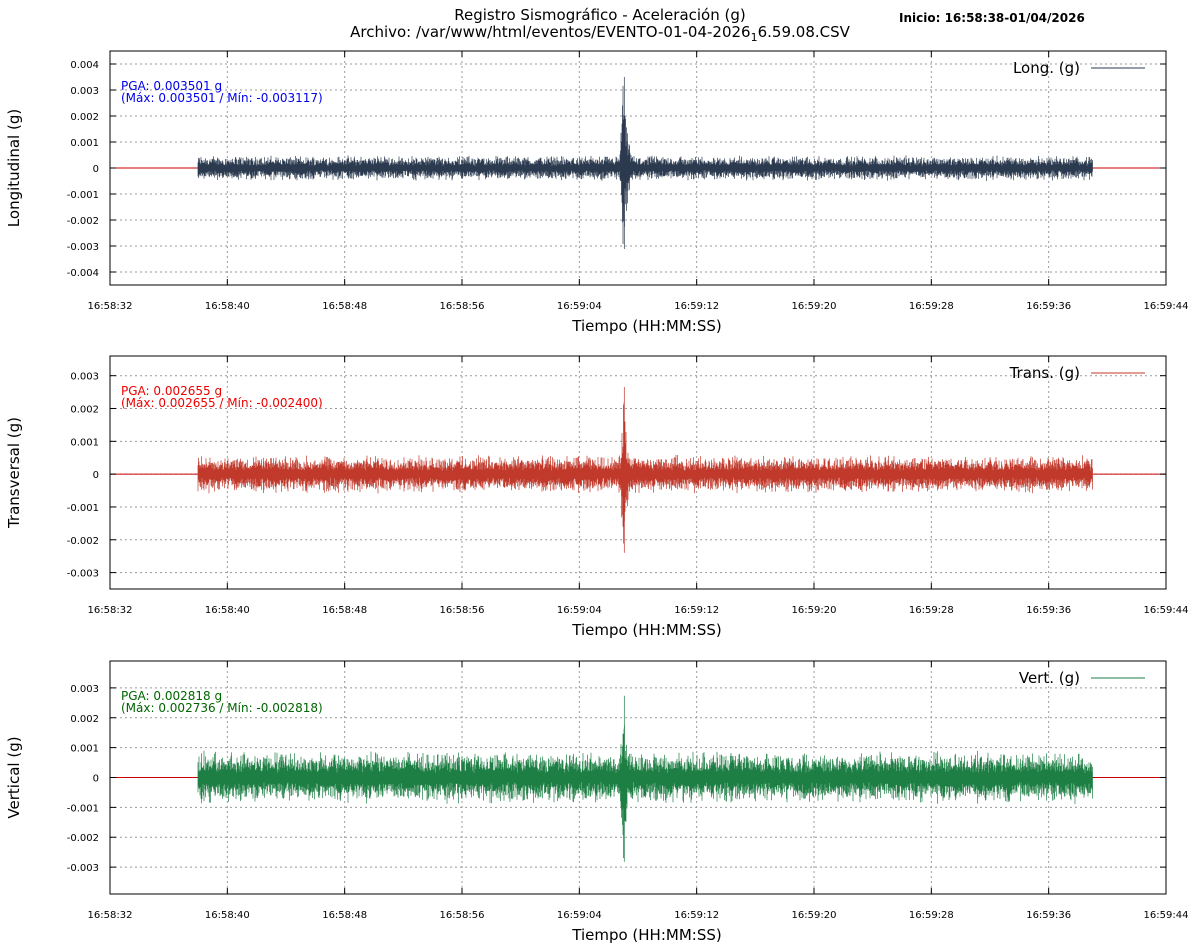 Image resolution: width=1200 pixels, height=950 pixels. What do you see at coordinates (222, 98) in the screenshot?
I see `maxmin-annotation: (Máx: 0.003501 / Mín: -0.003117)` at bounding box center [222, 98].